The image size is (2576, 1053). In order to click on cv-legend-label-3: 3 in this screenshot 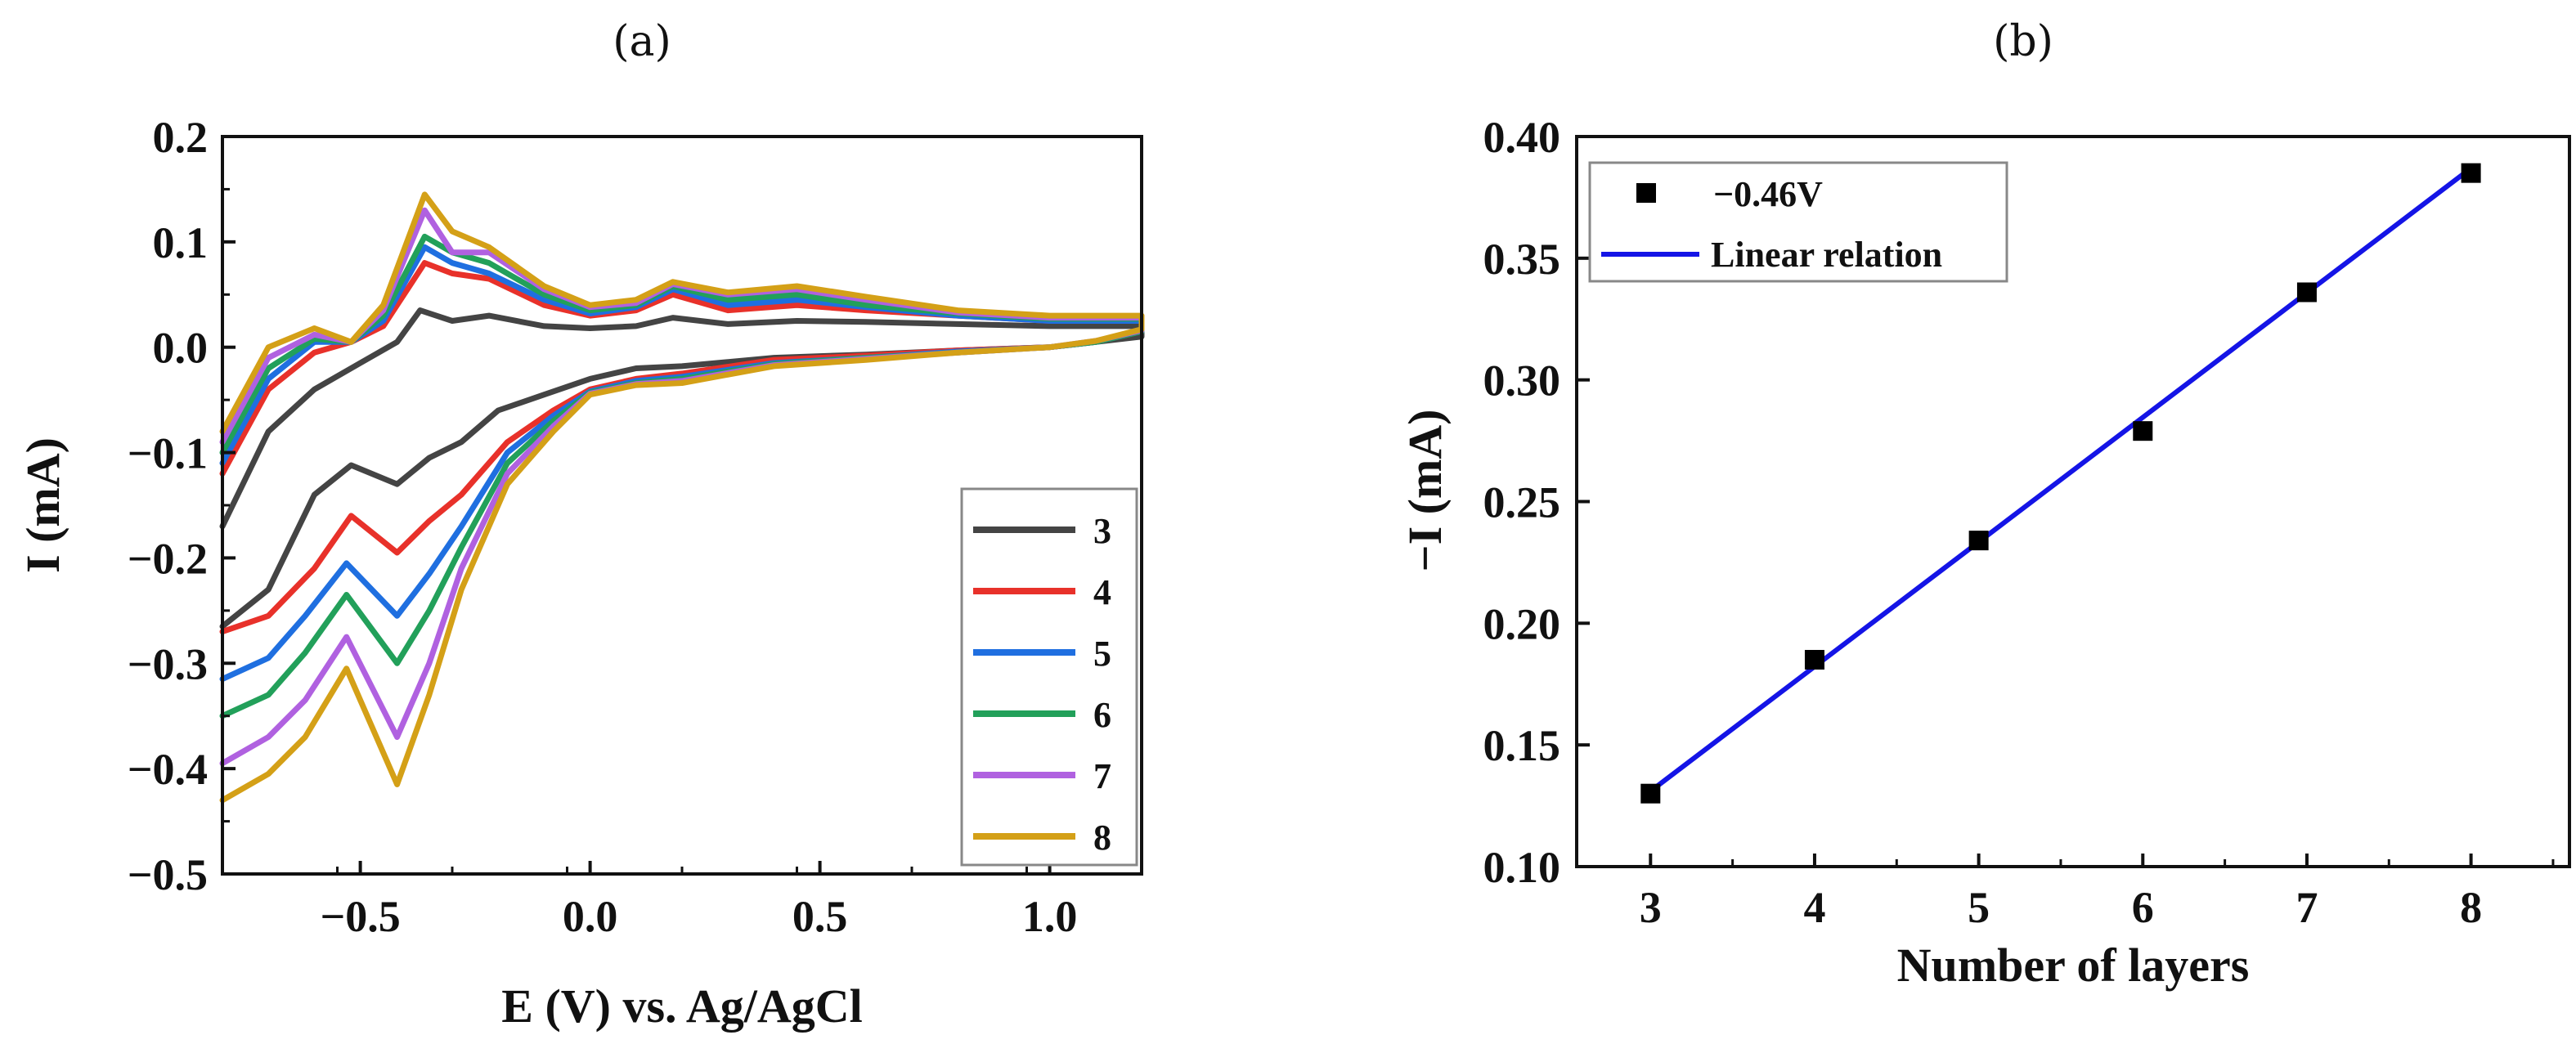, I will do `click(1102, 531)`.